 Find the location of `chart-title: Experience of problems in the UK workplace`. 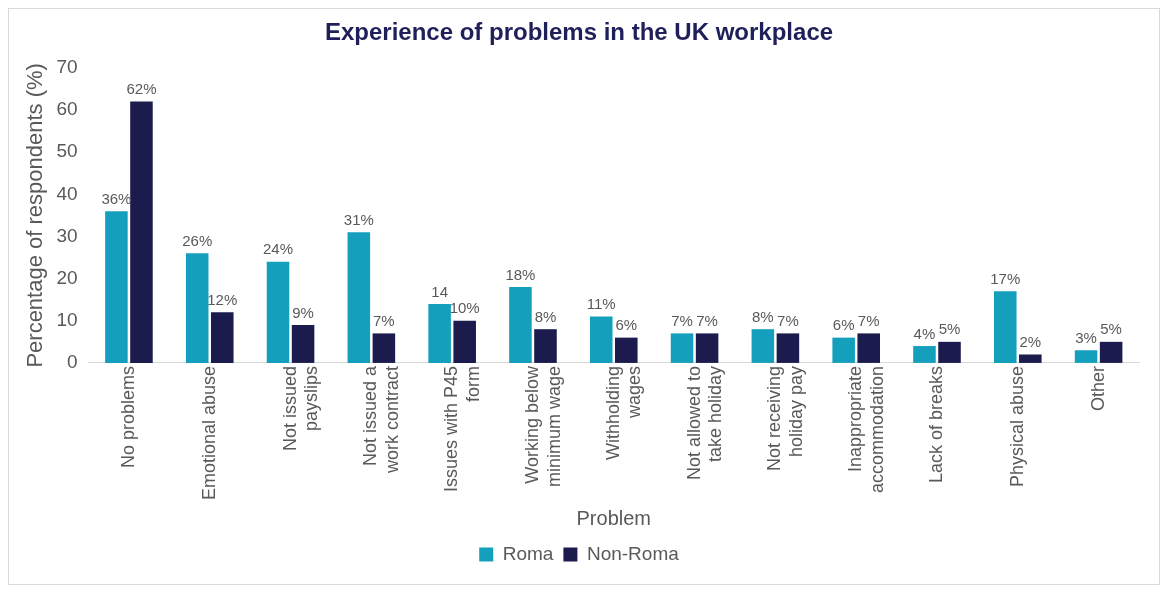

chart-title: Experience of problems in the UK workplace is located at coordinates (579, 32).